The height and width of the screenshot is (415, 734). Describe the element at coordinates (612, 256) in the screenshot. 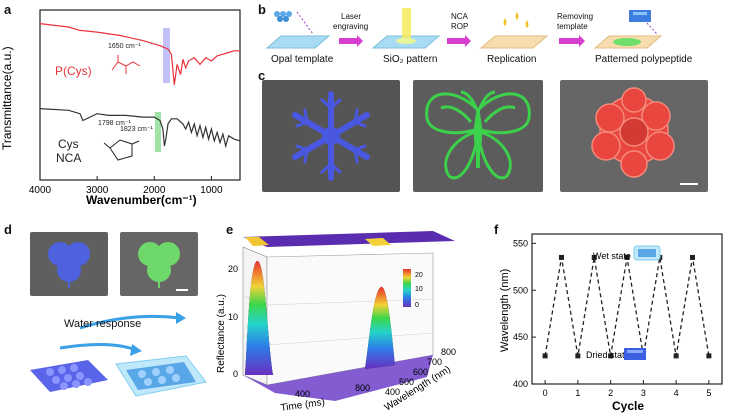

I see `wet-state-label: Wet state` at that location.